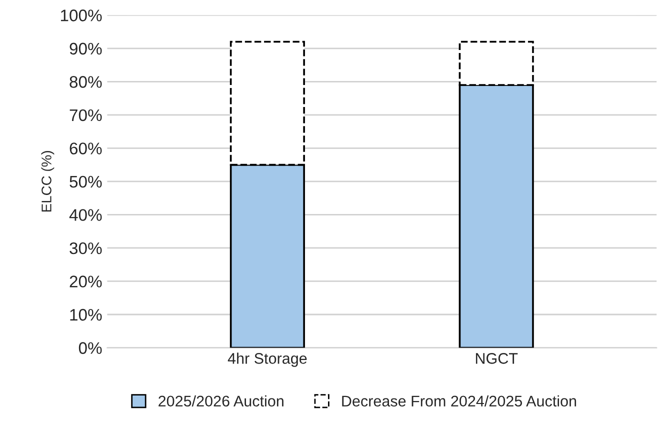  I want to click on y-tick-label: 50%, so click(86, 182).